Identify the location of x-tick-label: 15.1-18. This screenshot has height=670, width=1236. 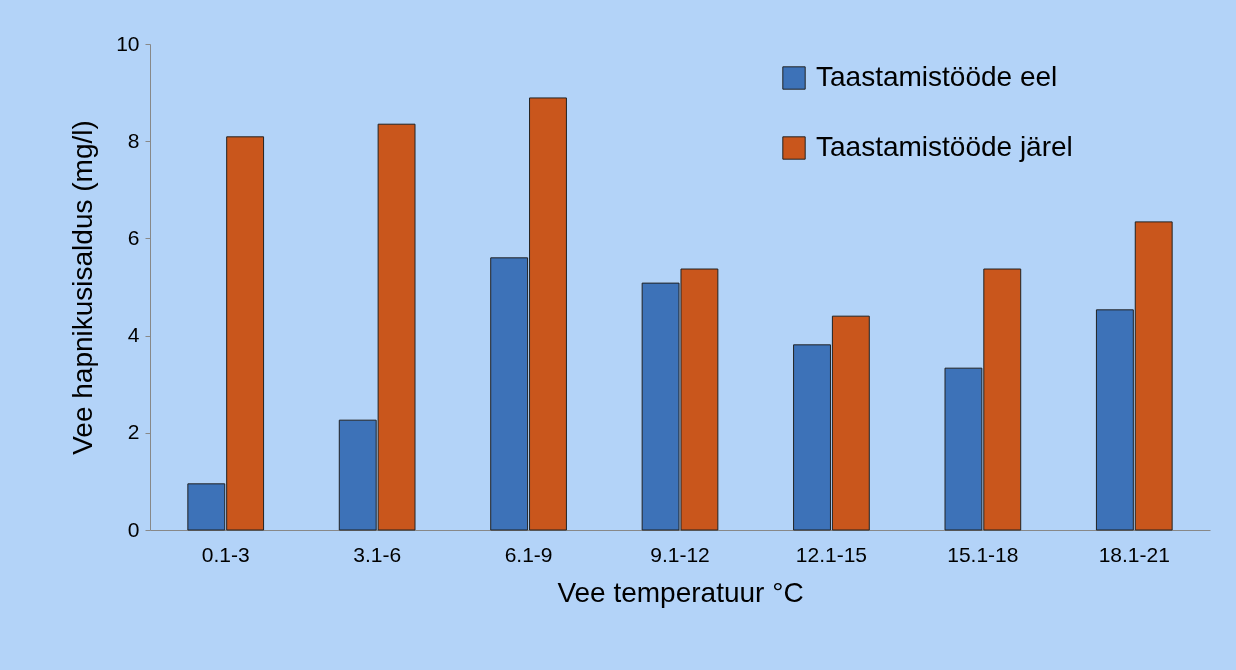
(983, 554).